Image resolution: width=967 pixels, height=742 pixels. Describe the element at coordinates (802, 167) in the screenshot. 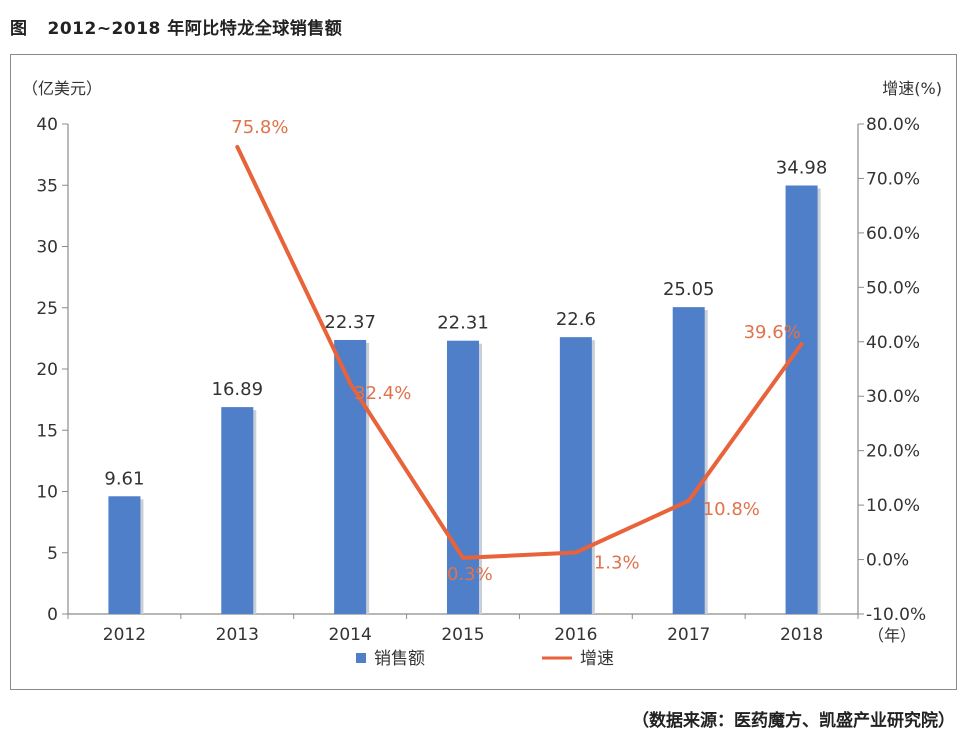

I see `sales-bar-label: 34.98` at that location.